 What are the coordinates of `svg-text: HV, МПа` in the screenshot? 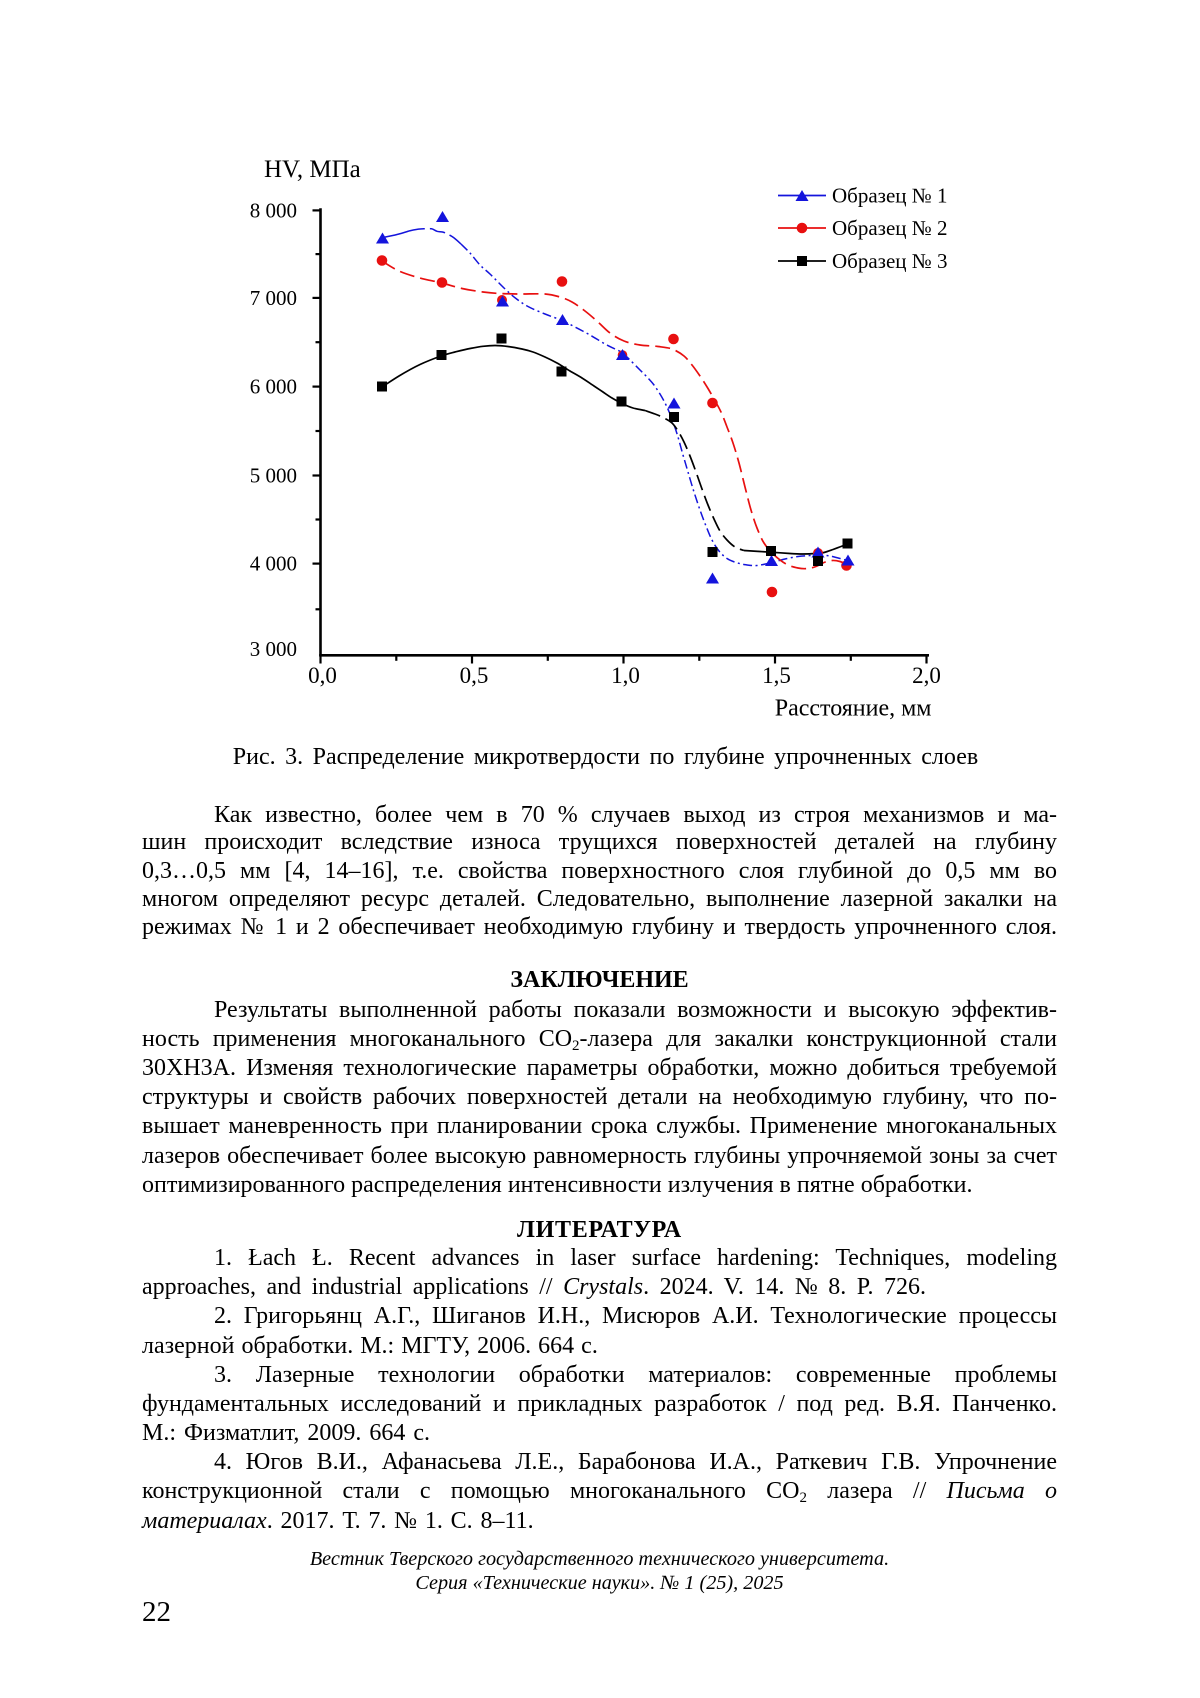 It's located at (312, 169).